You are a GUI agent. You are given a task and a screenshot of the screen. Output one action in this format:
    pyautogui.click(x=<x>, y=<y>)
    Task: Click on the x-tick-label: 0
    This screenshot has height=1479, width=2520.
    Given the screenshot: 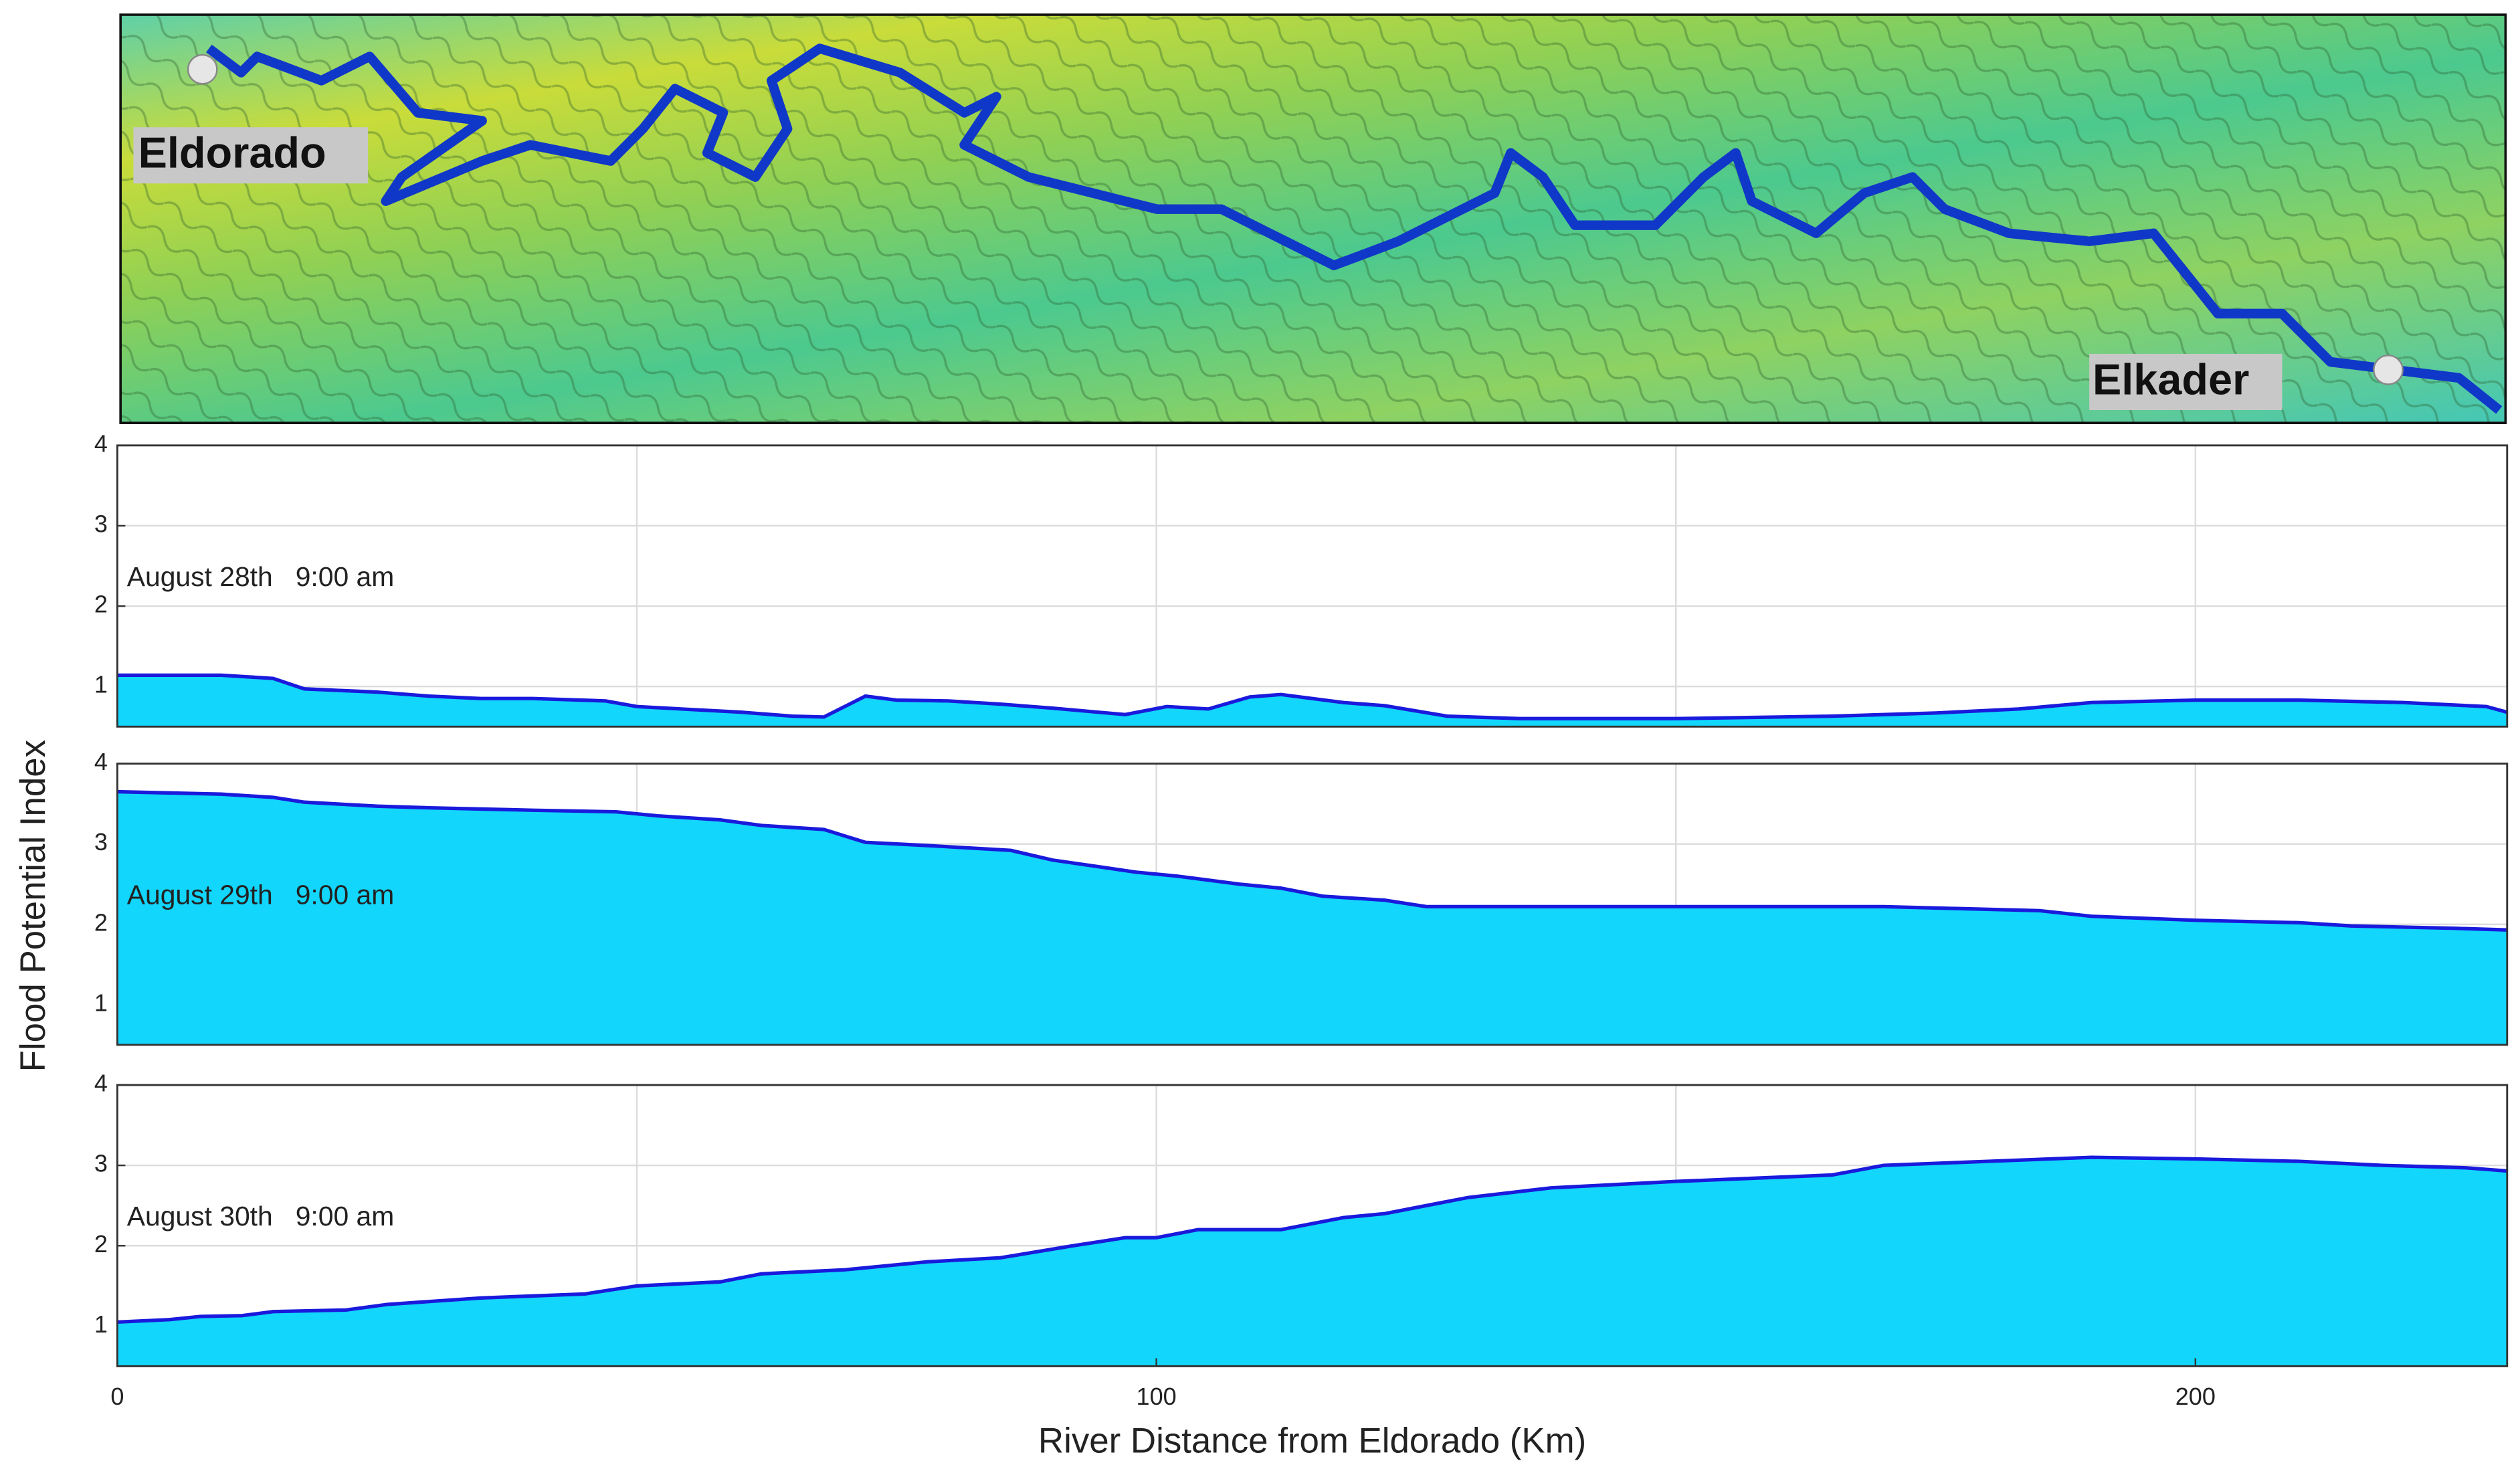 What is the action you would take?
    pyautogui.click(x=117, y=1396)
    